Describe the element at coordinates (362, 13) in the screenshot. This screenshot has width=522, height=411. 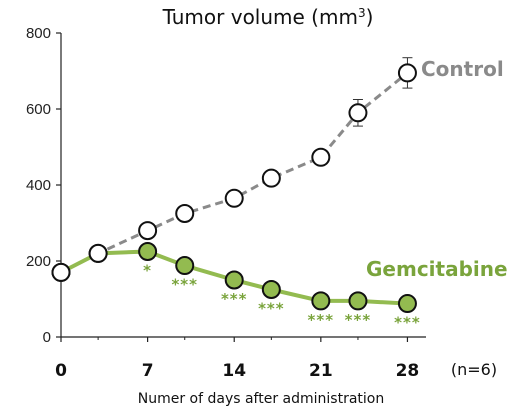
I see `chart-title-superscript: 3` at that location.